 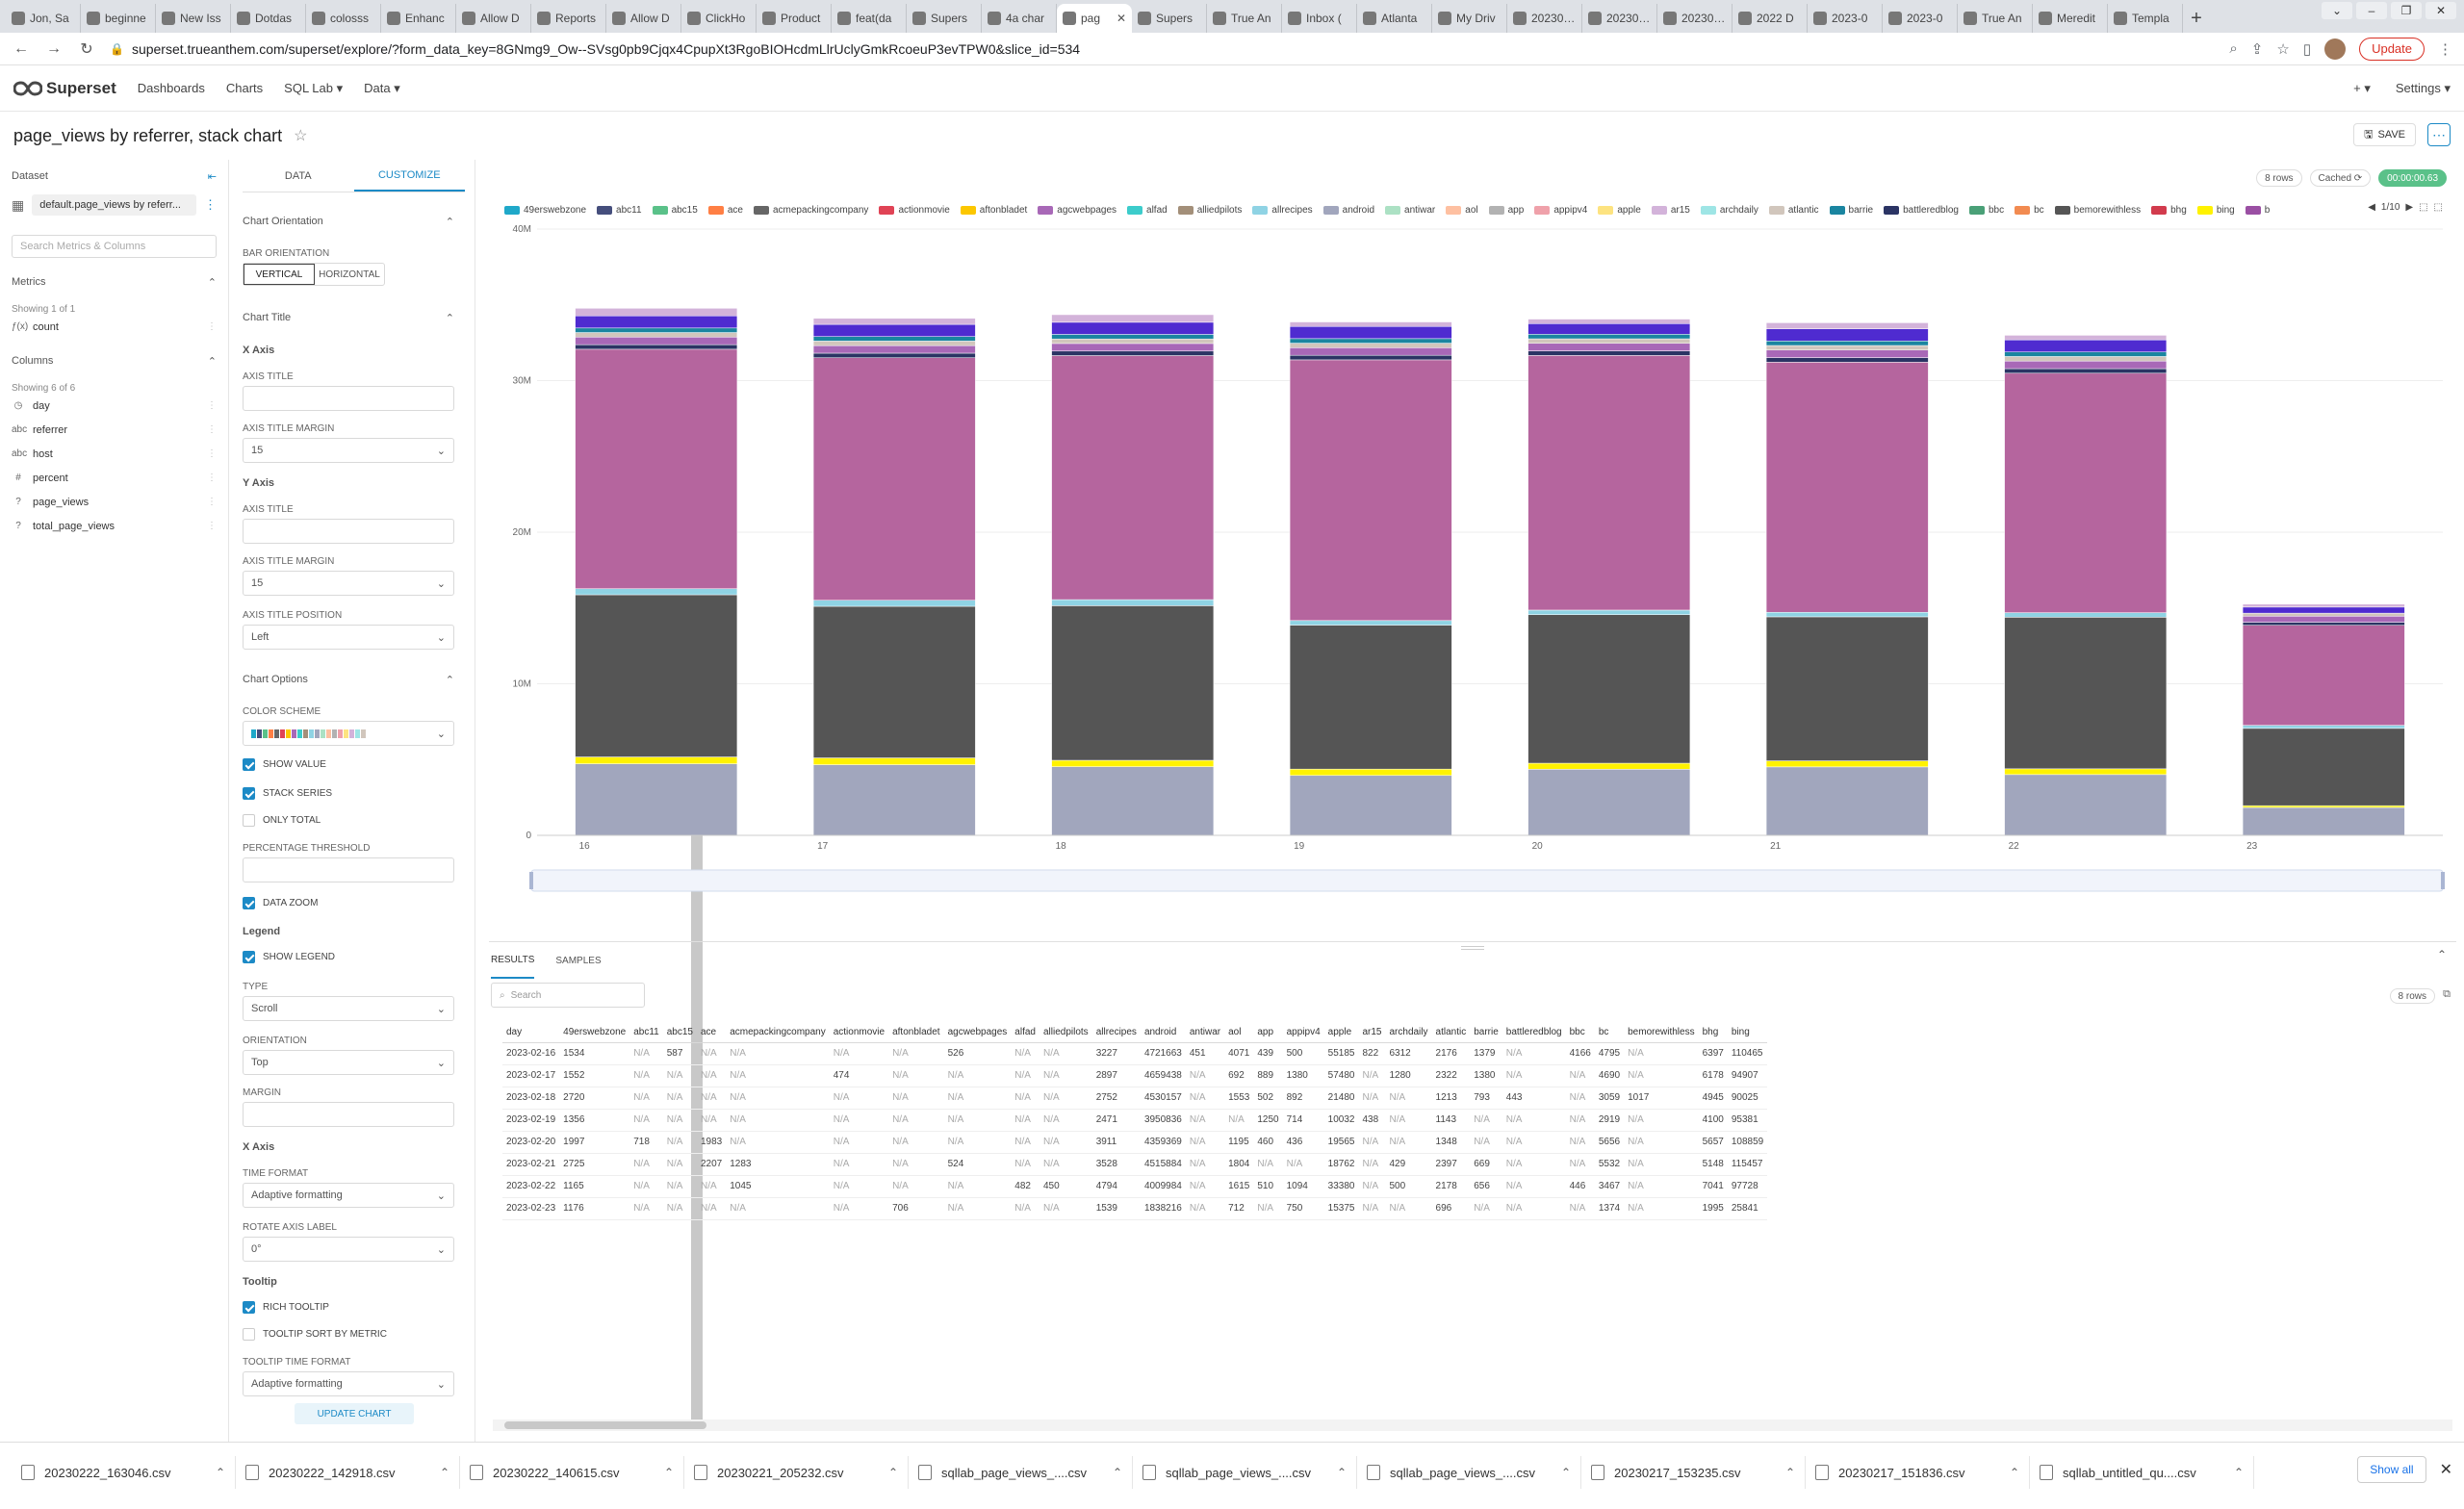 I want to click on update-chart-button: UPDATE CHART, so click(x=354, y=1413).